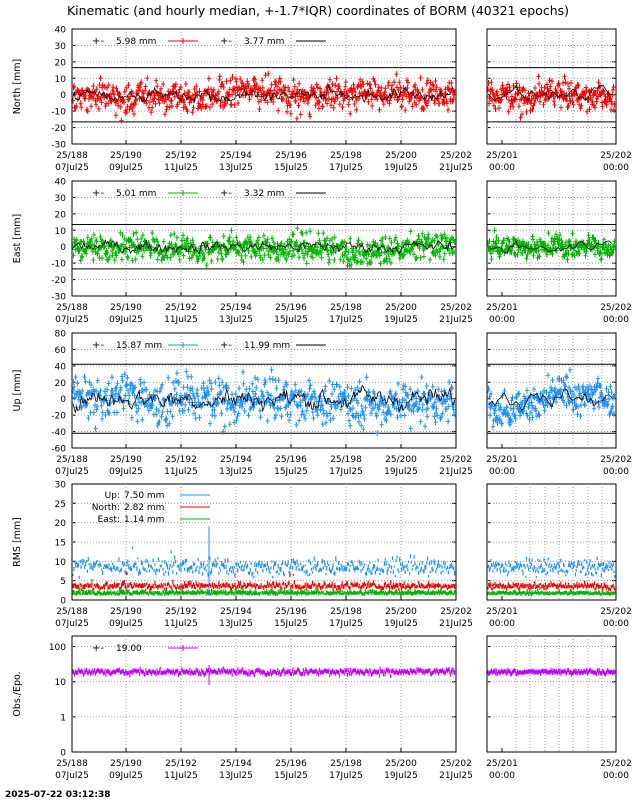 The width and height of the screenshot is (640, 800). Describe the element at coordinates (136, 194) in the screenshot. I see `legend-value: 5.01 mm` at that location.